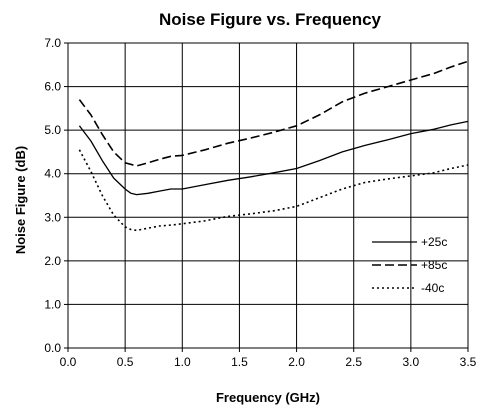  Describe the element at coordinates (20, 200) in the screenshot. I see `y-axis-title: Noise Figure (dB)` at that location.